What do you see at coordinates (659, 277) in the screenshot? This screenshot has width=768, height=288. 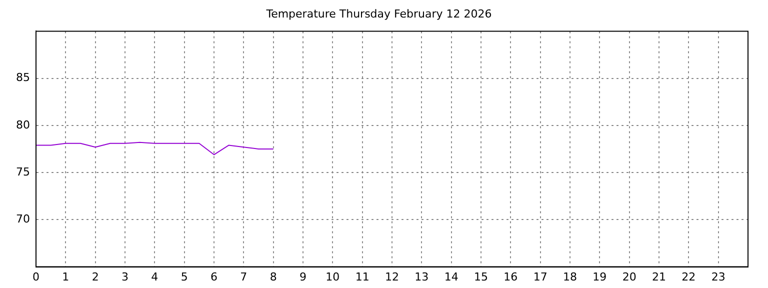 I see `x-tick-label: 21` at bounding box center [659, 277].